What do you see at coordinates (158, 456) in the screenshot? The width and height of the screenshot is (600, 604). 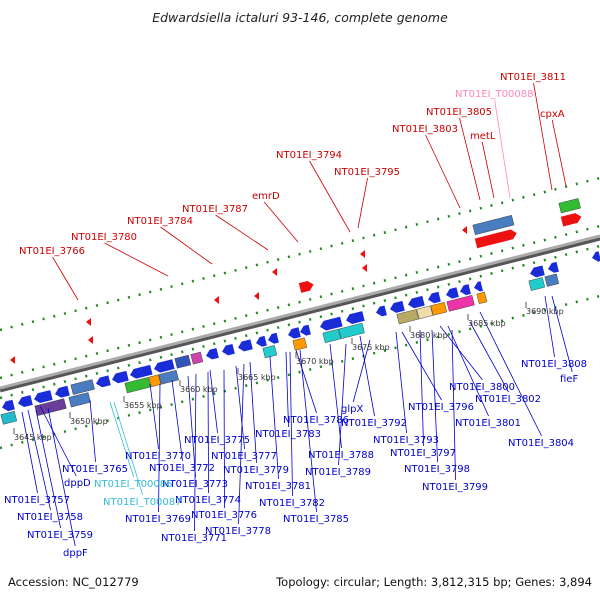 I see `gene-label-lower: NT01EI_3770` at bounding box center [158, 456].